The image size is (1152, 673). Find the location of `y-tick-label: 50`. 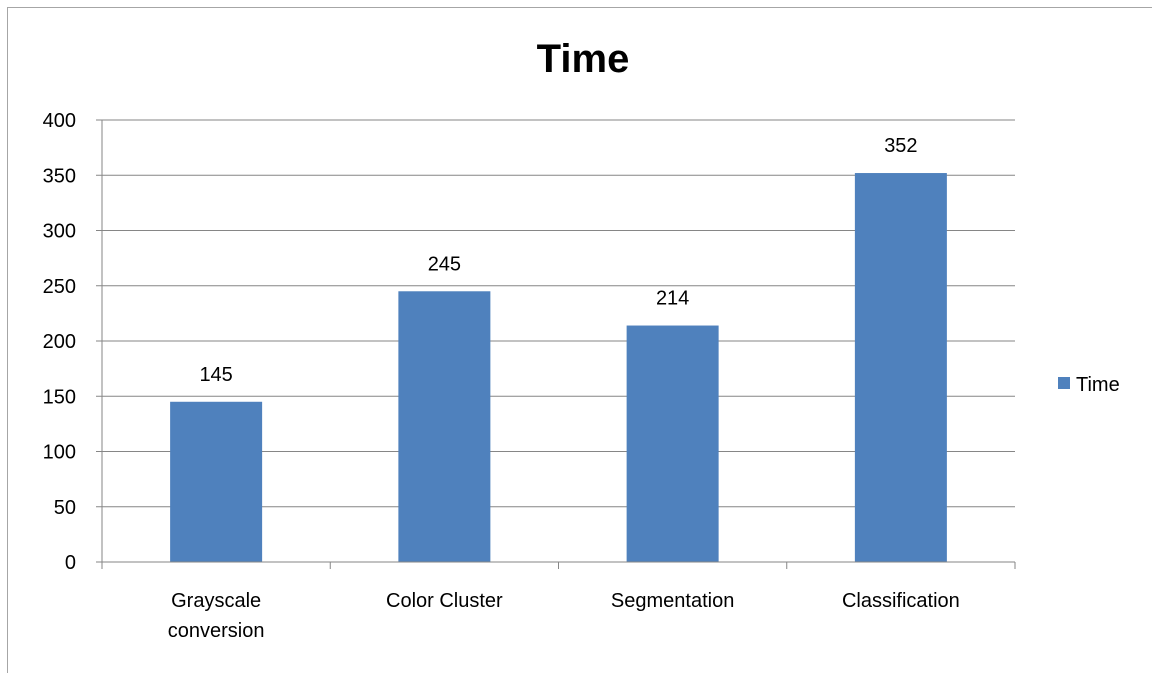

y-tick-label: 50 is located at coordinates (65, 508).